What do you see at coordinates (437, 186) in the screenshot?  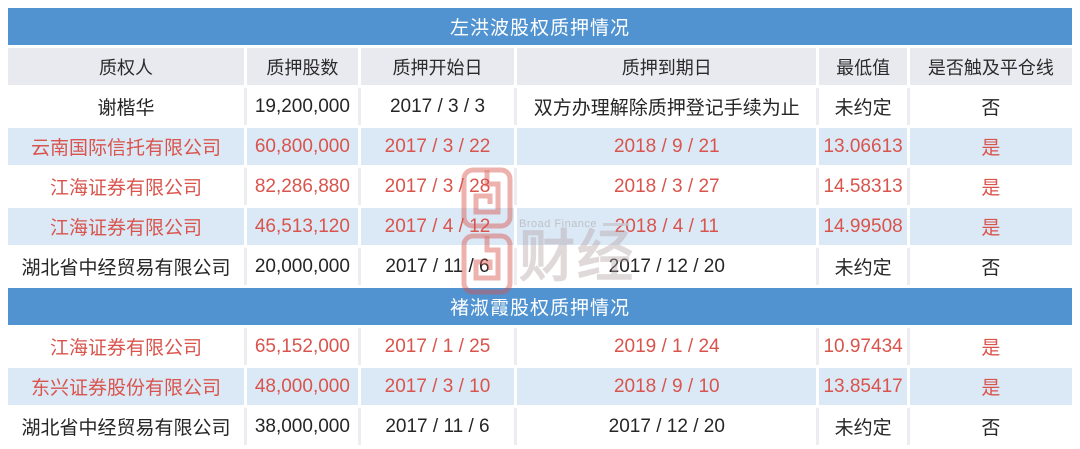 I see `cell-start-date: 2017 / 3 / 28` at bounding box center [437, 186].